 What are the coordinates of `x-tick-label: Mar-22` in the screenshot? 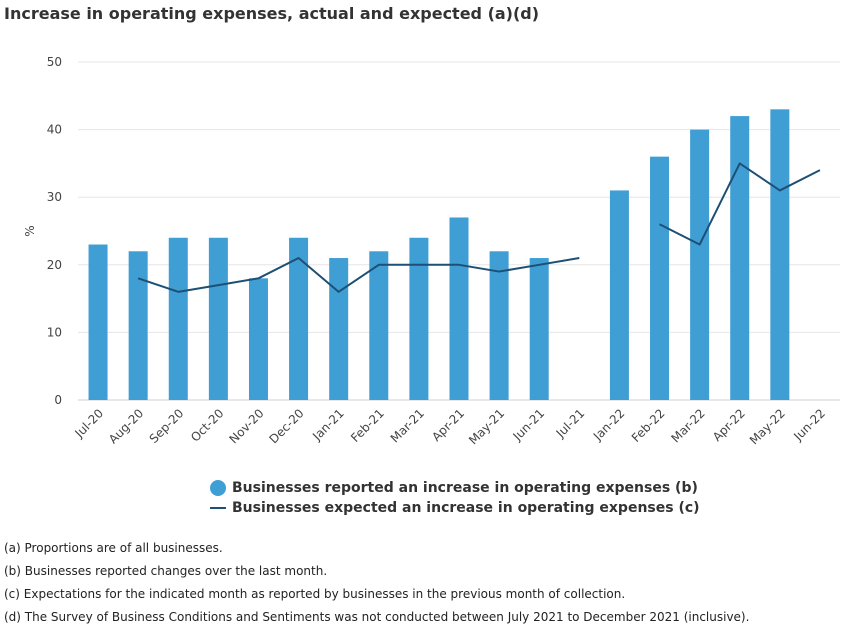 It's located at (688, 425).